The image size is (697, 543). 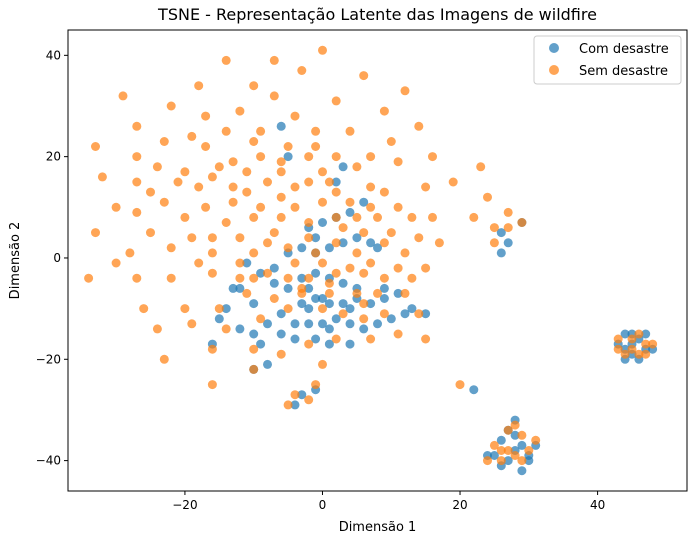 I want to click on legend-marker-sem-desastre, so click(x=554, y=70).